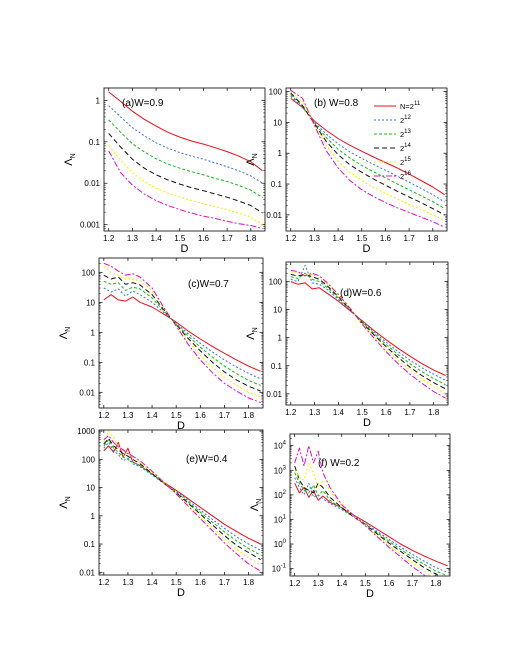  Describe the element at coordinates (280, 470) in the screenshot. I see `y-tick-label: 10³` at that location.